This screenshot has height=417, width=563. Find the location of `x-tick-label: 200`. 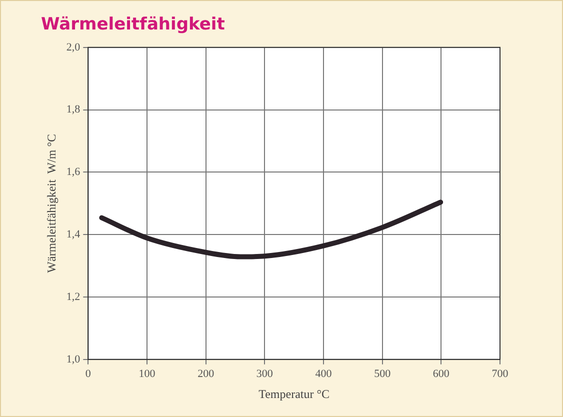

x-tick-label: 200 is located at coordinates (206, 374).